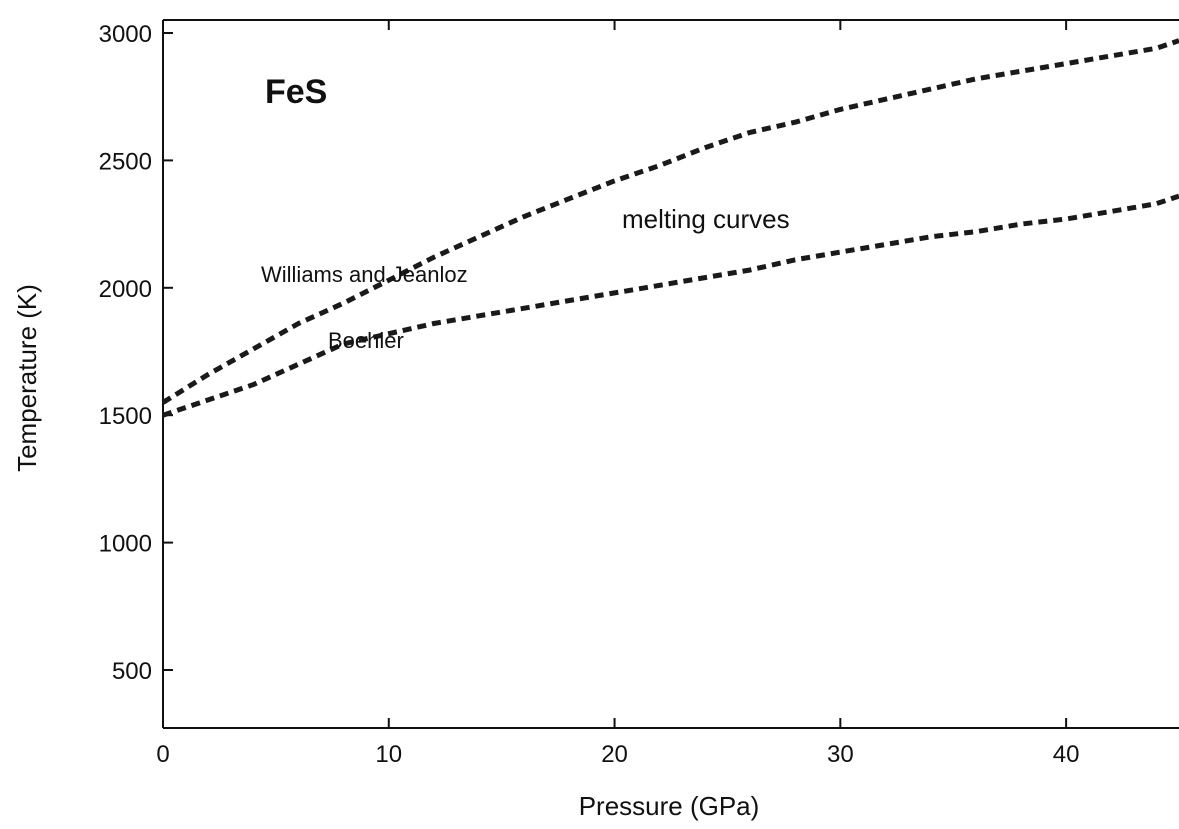 The image size is (1179, 829). Describe the element at coordinates (364, 274) in the screenshot. I see `williams-jeanloz-label: Williams and Jeanloz` at that location.